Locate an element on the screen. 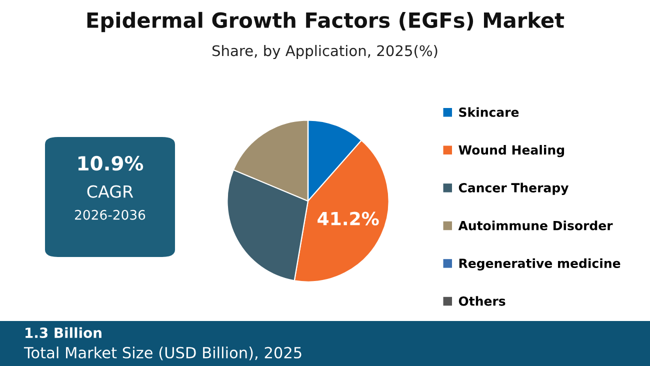 This screenshot has height=366, width=650. text: Total Market Size (USD Billion), 2025 is located at coordinates (163, 353).